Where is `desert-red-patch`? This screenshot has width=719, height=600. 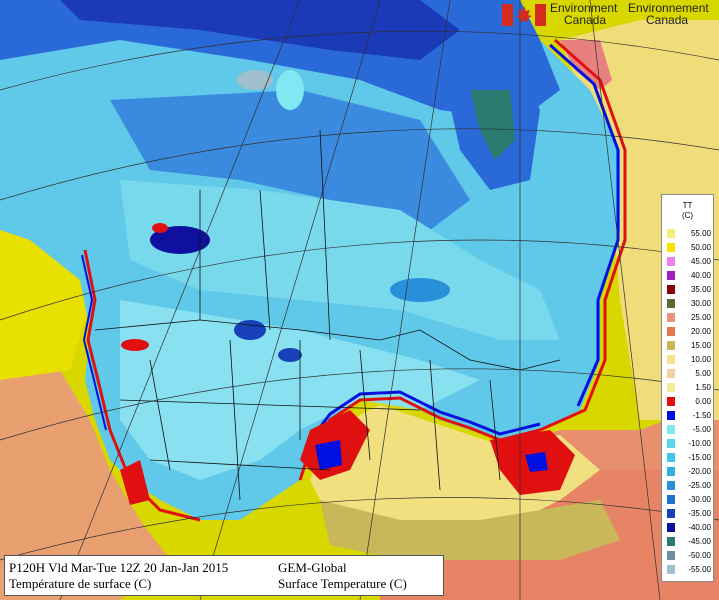 desert-red-patch is located at coordinates (135, 482).